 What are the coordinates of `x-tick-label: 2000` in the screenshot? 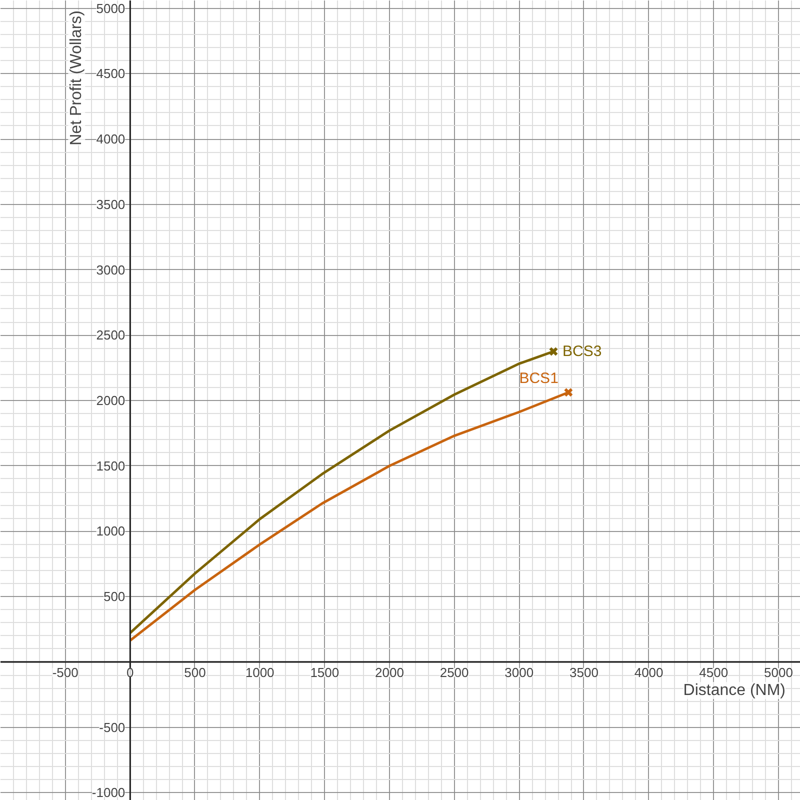 It's located at (389, 672).